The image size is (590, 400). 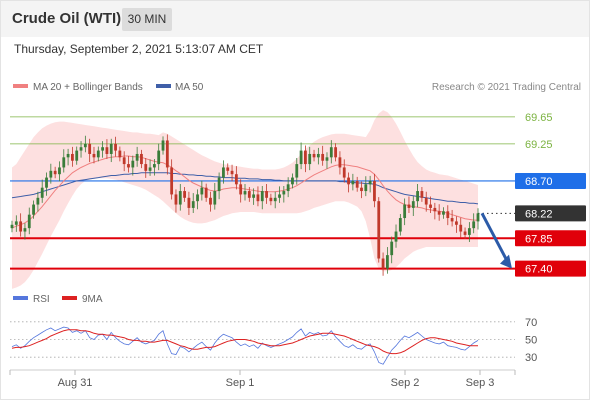 What do you see at coordinates (539, 145) in the screenshot?
I see `price-level-label: 69.25` at bounding box center [539, 145].